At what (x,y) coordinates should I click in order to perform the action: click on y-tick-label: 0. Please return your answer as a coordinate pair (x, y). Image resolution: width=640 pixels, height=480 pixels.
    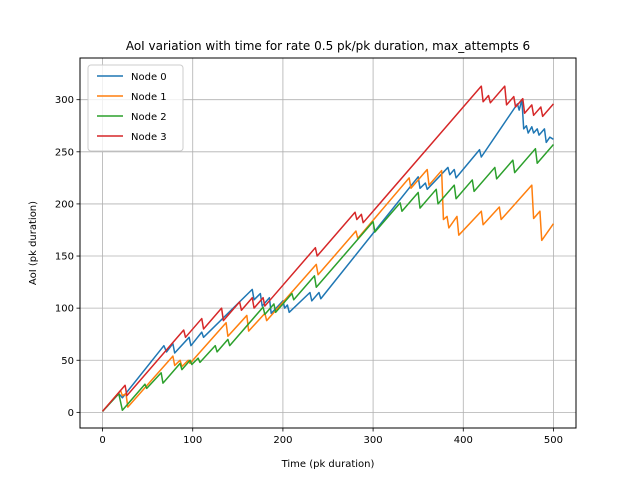
    Looking at the image, I should click on (71, 413).